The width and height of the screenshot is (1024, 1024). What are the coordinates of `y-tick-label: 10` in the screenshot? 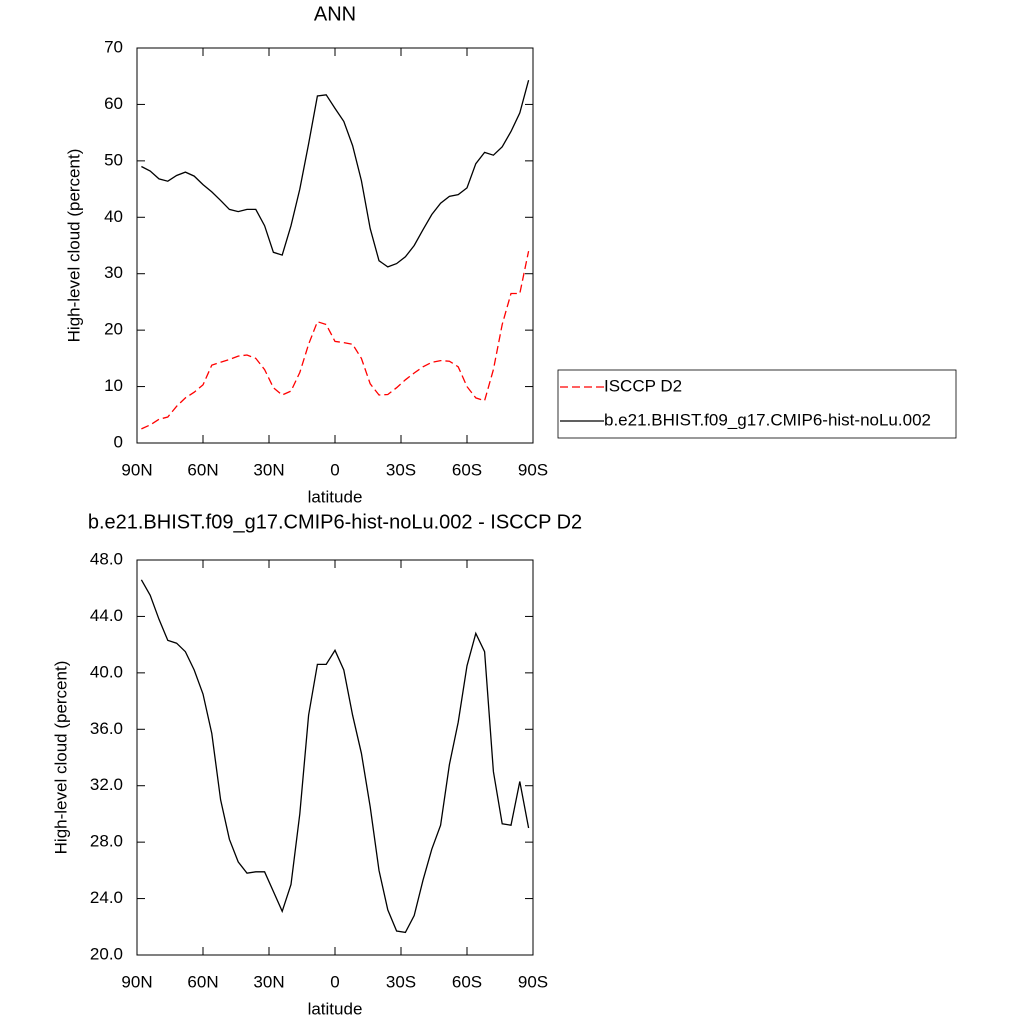 It's located at (113, 385).